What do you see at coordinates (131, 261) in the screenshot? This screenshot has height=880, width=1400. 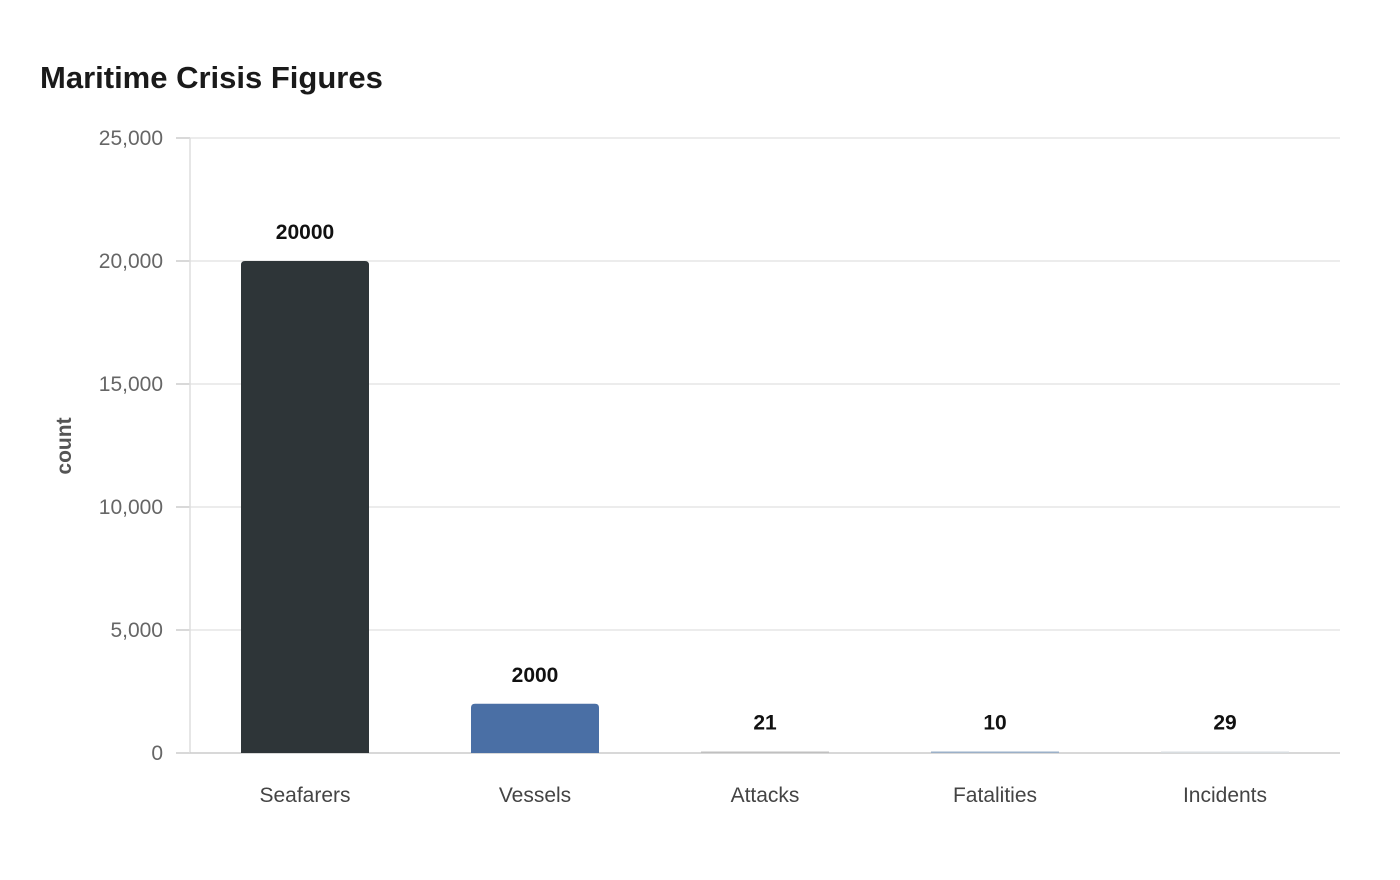 I see `y-tick-label: 20,000` at bounding box center [131, 261].